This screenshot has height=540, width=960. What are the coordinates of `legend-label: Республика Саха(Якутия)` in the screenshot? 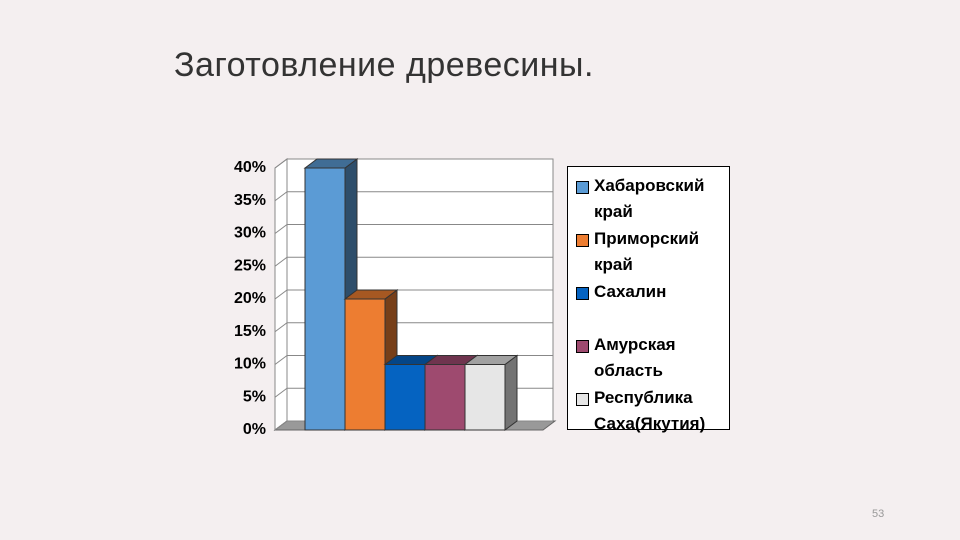 It's located at (650, 410).